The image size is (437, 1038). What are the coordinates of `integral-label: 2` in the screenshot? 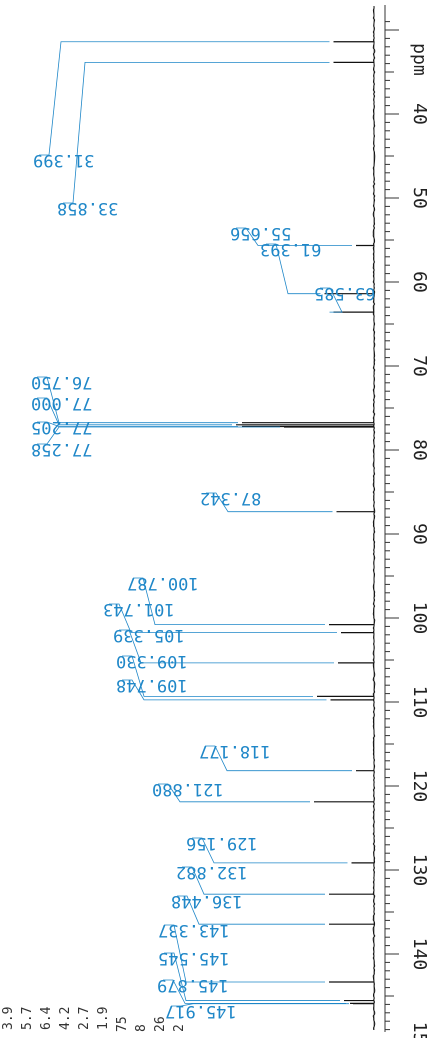 It's located at (179, 1028).